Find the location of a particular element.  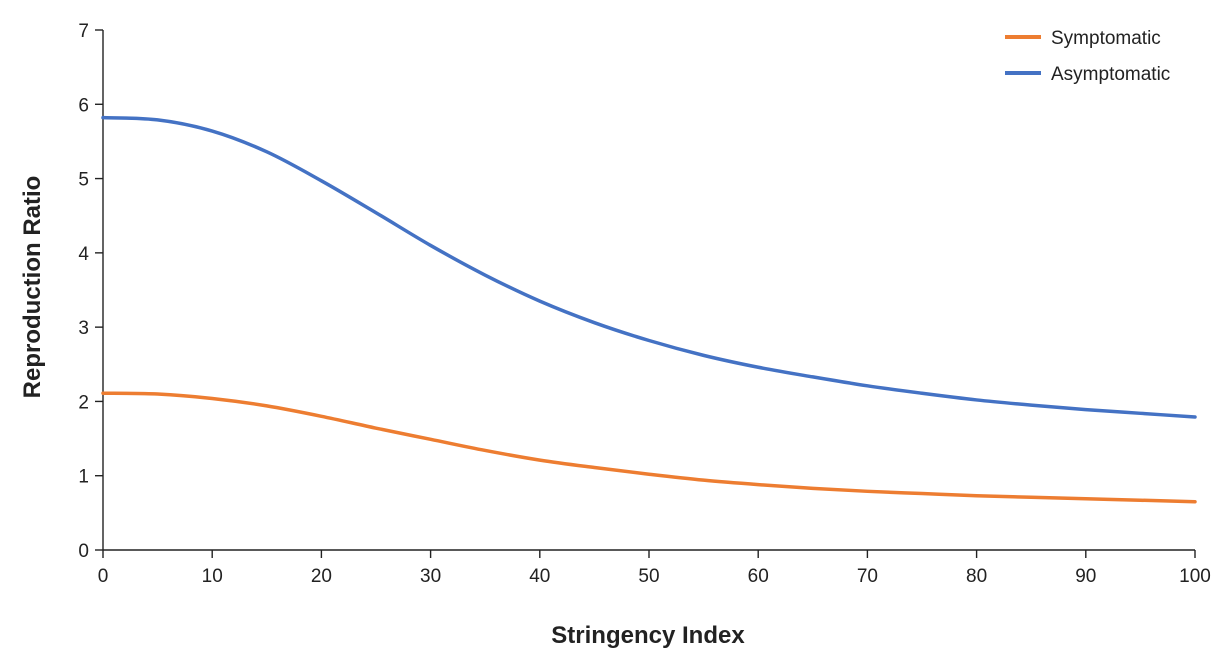

x-tick-label: 70 is located at coordinates (867, 576).